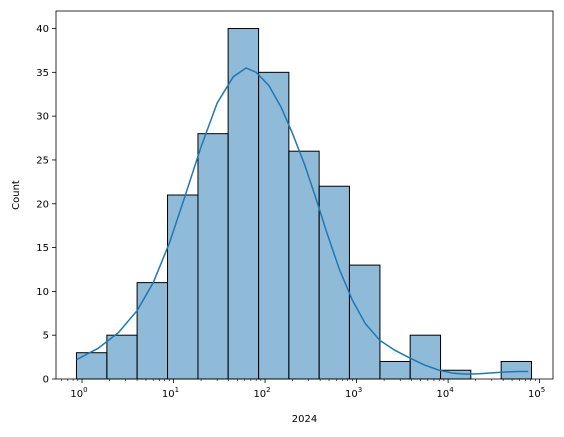  I want to click on y-tick-label: 0, so click(46, 380).